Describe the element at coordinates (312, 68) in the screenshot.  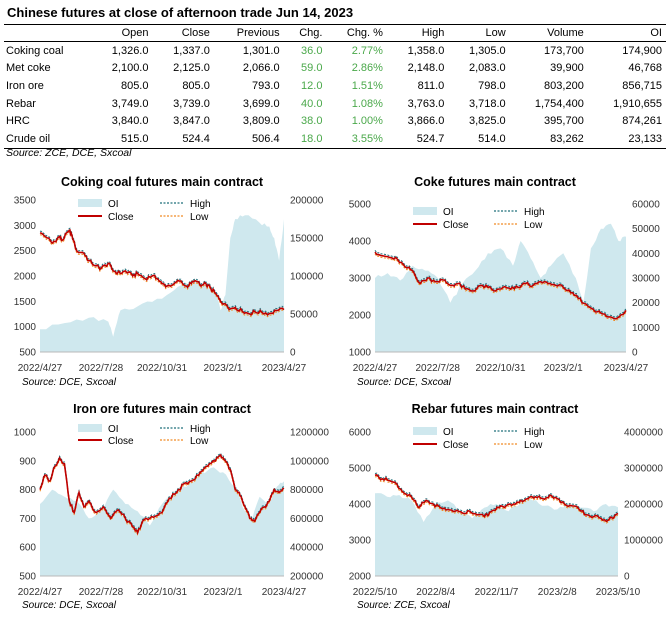
I see `table-cell: 59.0` at that location.